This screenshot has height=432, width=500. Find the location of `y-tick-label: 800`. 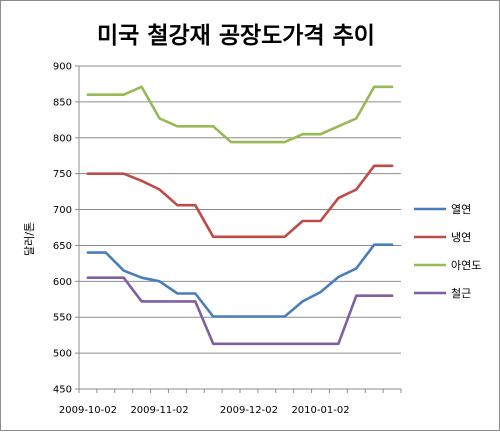

y-tick-label: 800 is located at coordinates (62, 138).